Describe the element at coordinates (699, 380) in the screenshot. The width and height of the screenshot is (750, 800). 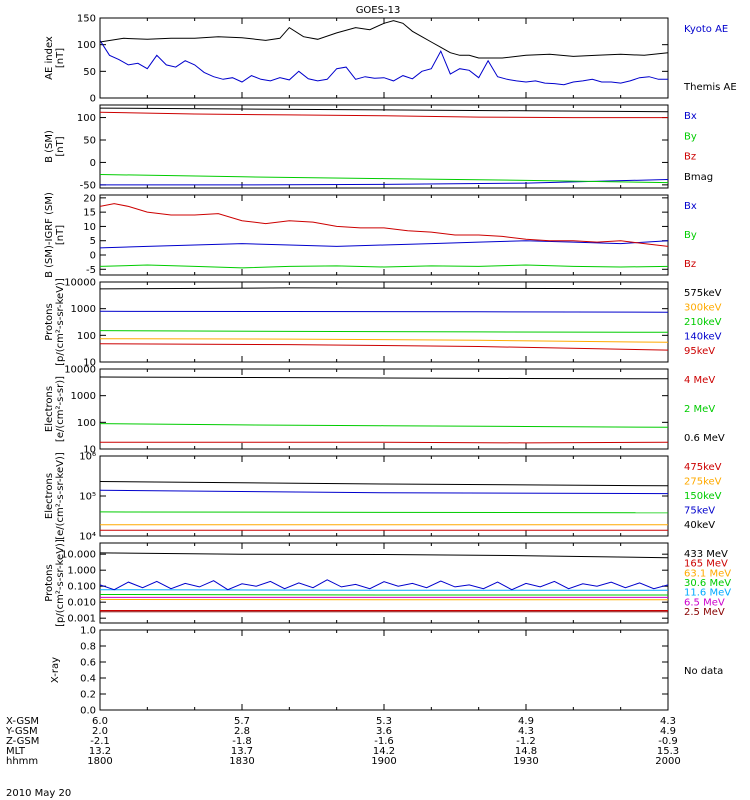
I see `legend-entry: 4 MeV` at that location.